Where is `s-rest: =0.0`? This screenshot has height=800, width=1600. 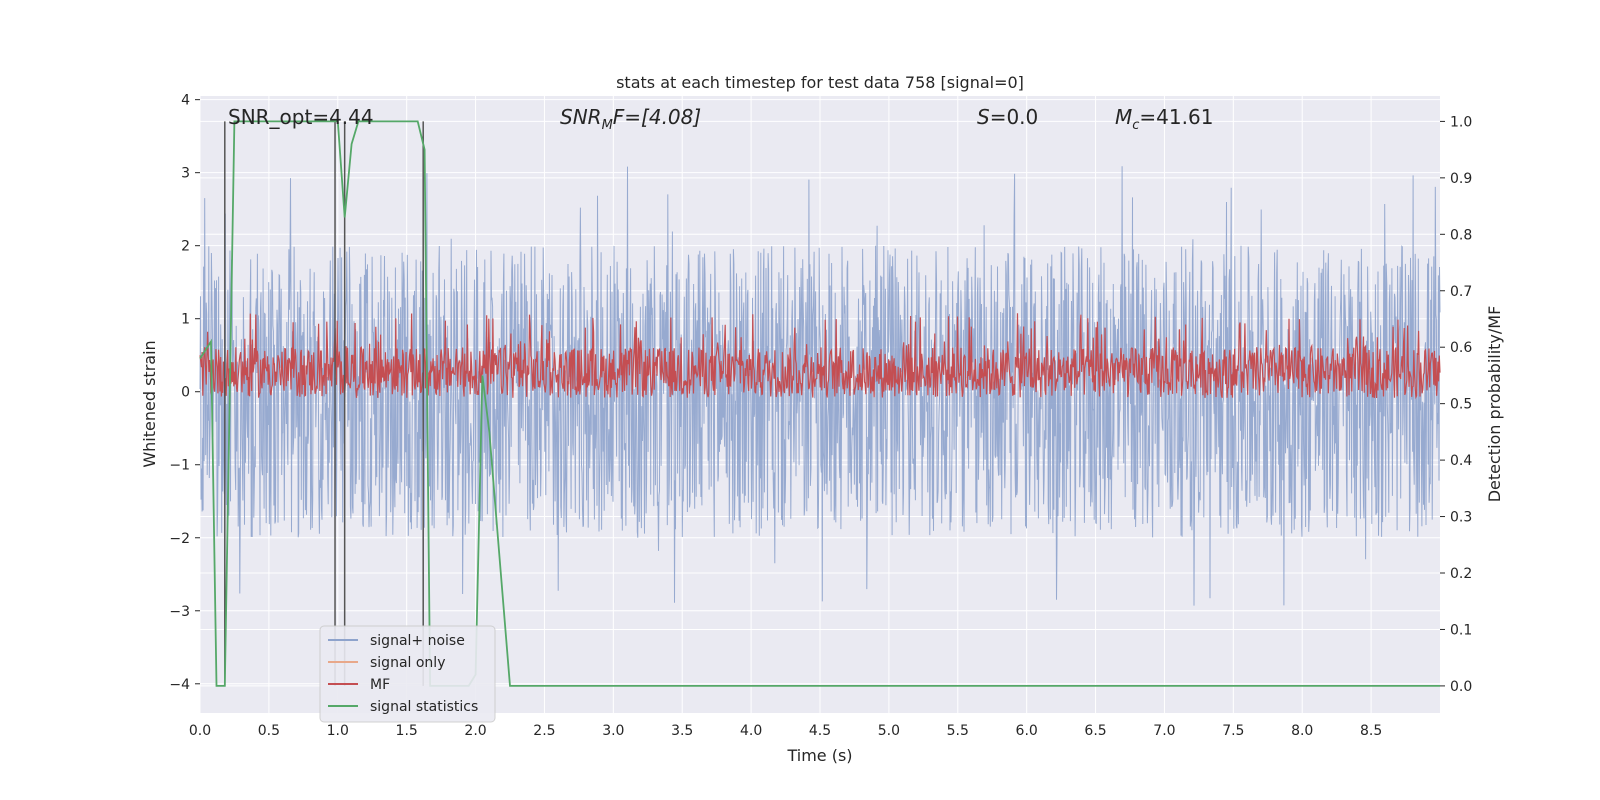 s-rest: =0.0 is located at coordinates (1014, 117).